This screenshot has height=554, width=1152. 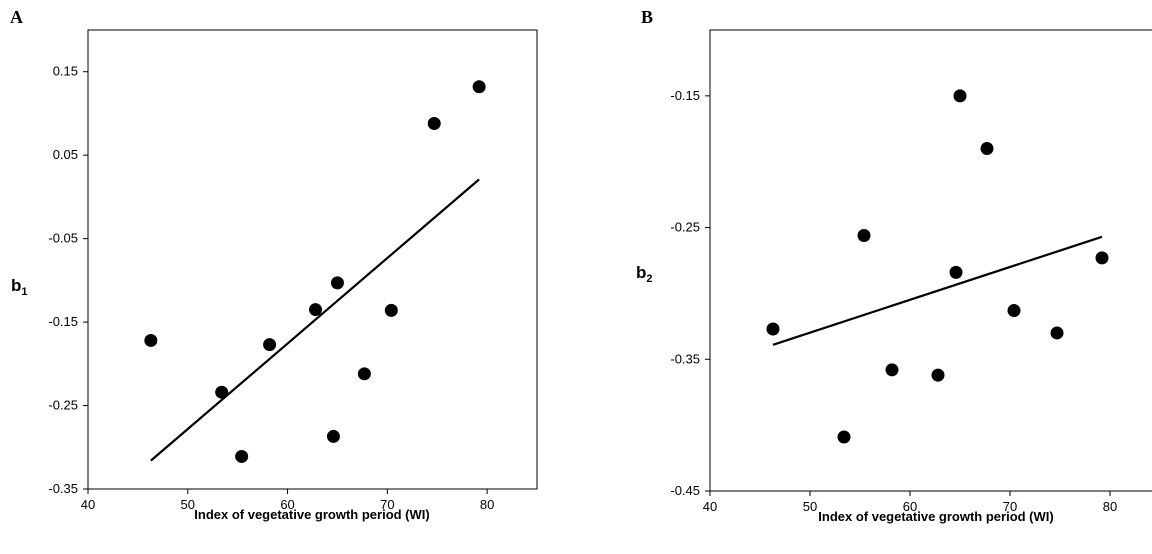 What do you see at coordinates (68, 280) in the screenshot?
I see `y-axis-ticks-a: 0.15 0.05 -0.05 -0.15 -0.25 -0.35` at bounding box center [68, 280].